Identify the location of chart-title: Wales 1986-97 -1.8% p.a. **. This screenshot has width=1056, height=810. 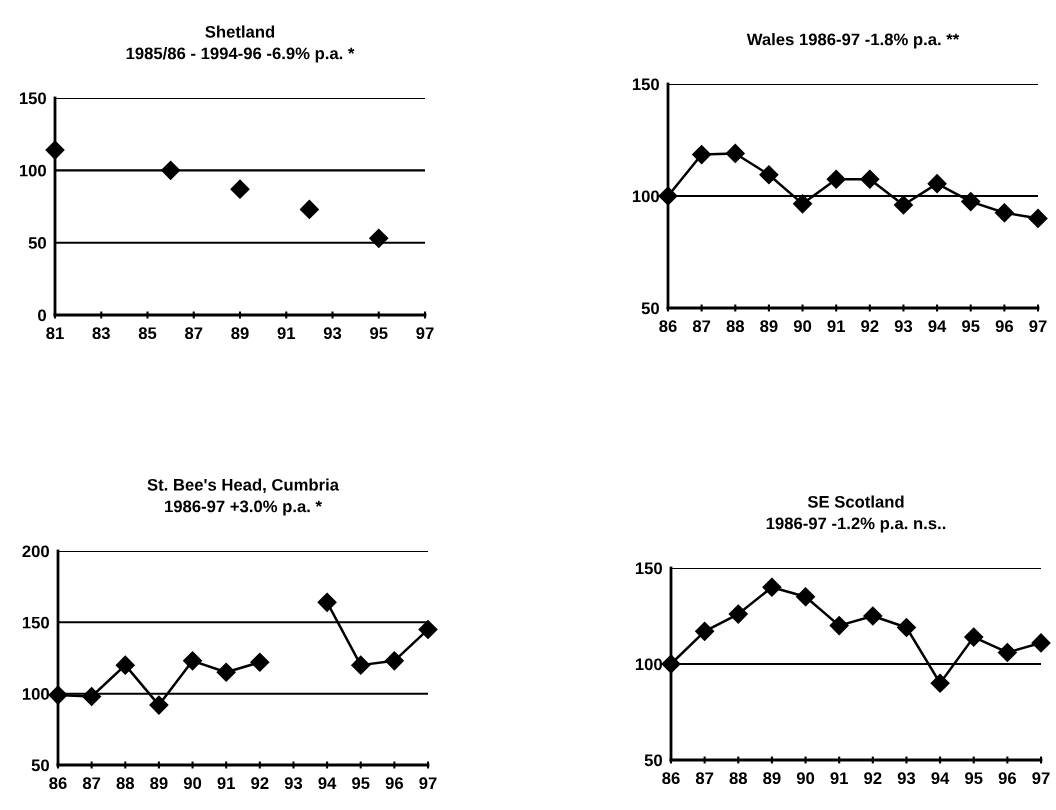
(853, 41).